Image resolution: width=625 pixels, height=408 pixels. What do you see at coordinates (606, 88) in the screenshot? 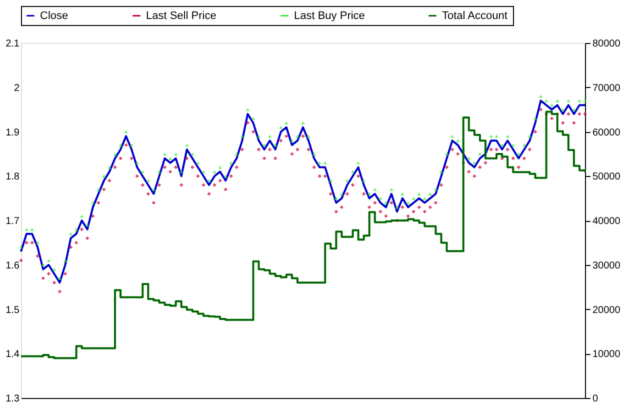
I see `y2-tick-label: 70000` at bounding box center [606, 88].